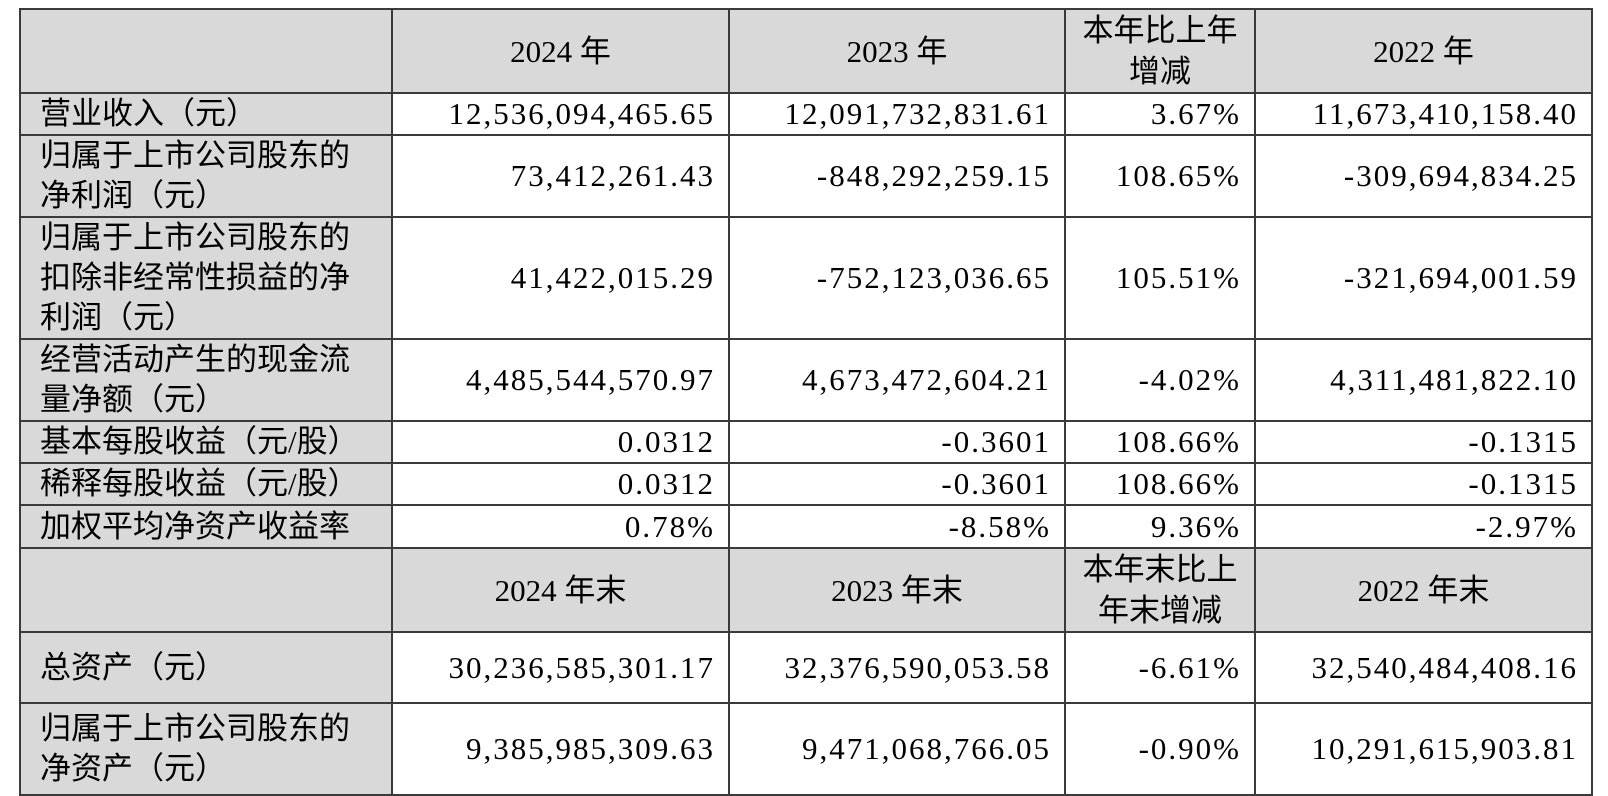  Describe the element at coordinates (560, 51) in the screenshot. I see `column-header-2024: 2024 年` at that location.